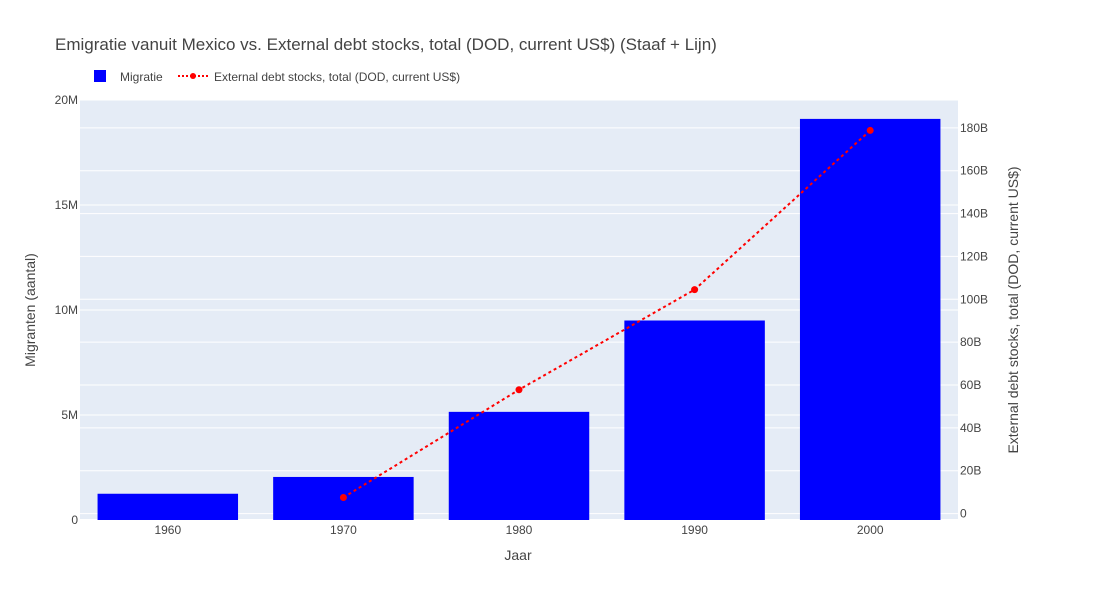  What do you see at coordinates (970, 342) in the screenshot?
I see `y-right-tick-label: 80B` at bounding box center [970, 342].